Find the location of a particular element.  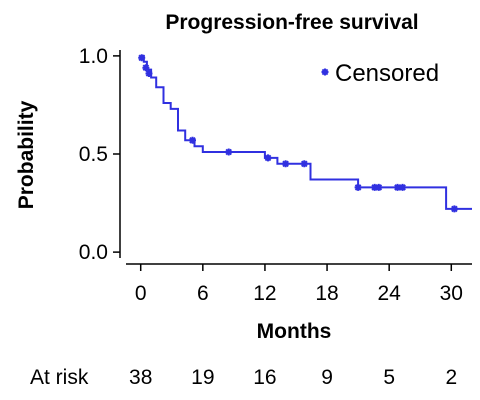

legend-marker is located at coordinates (325, 72).